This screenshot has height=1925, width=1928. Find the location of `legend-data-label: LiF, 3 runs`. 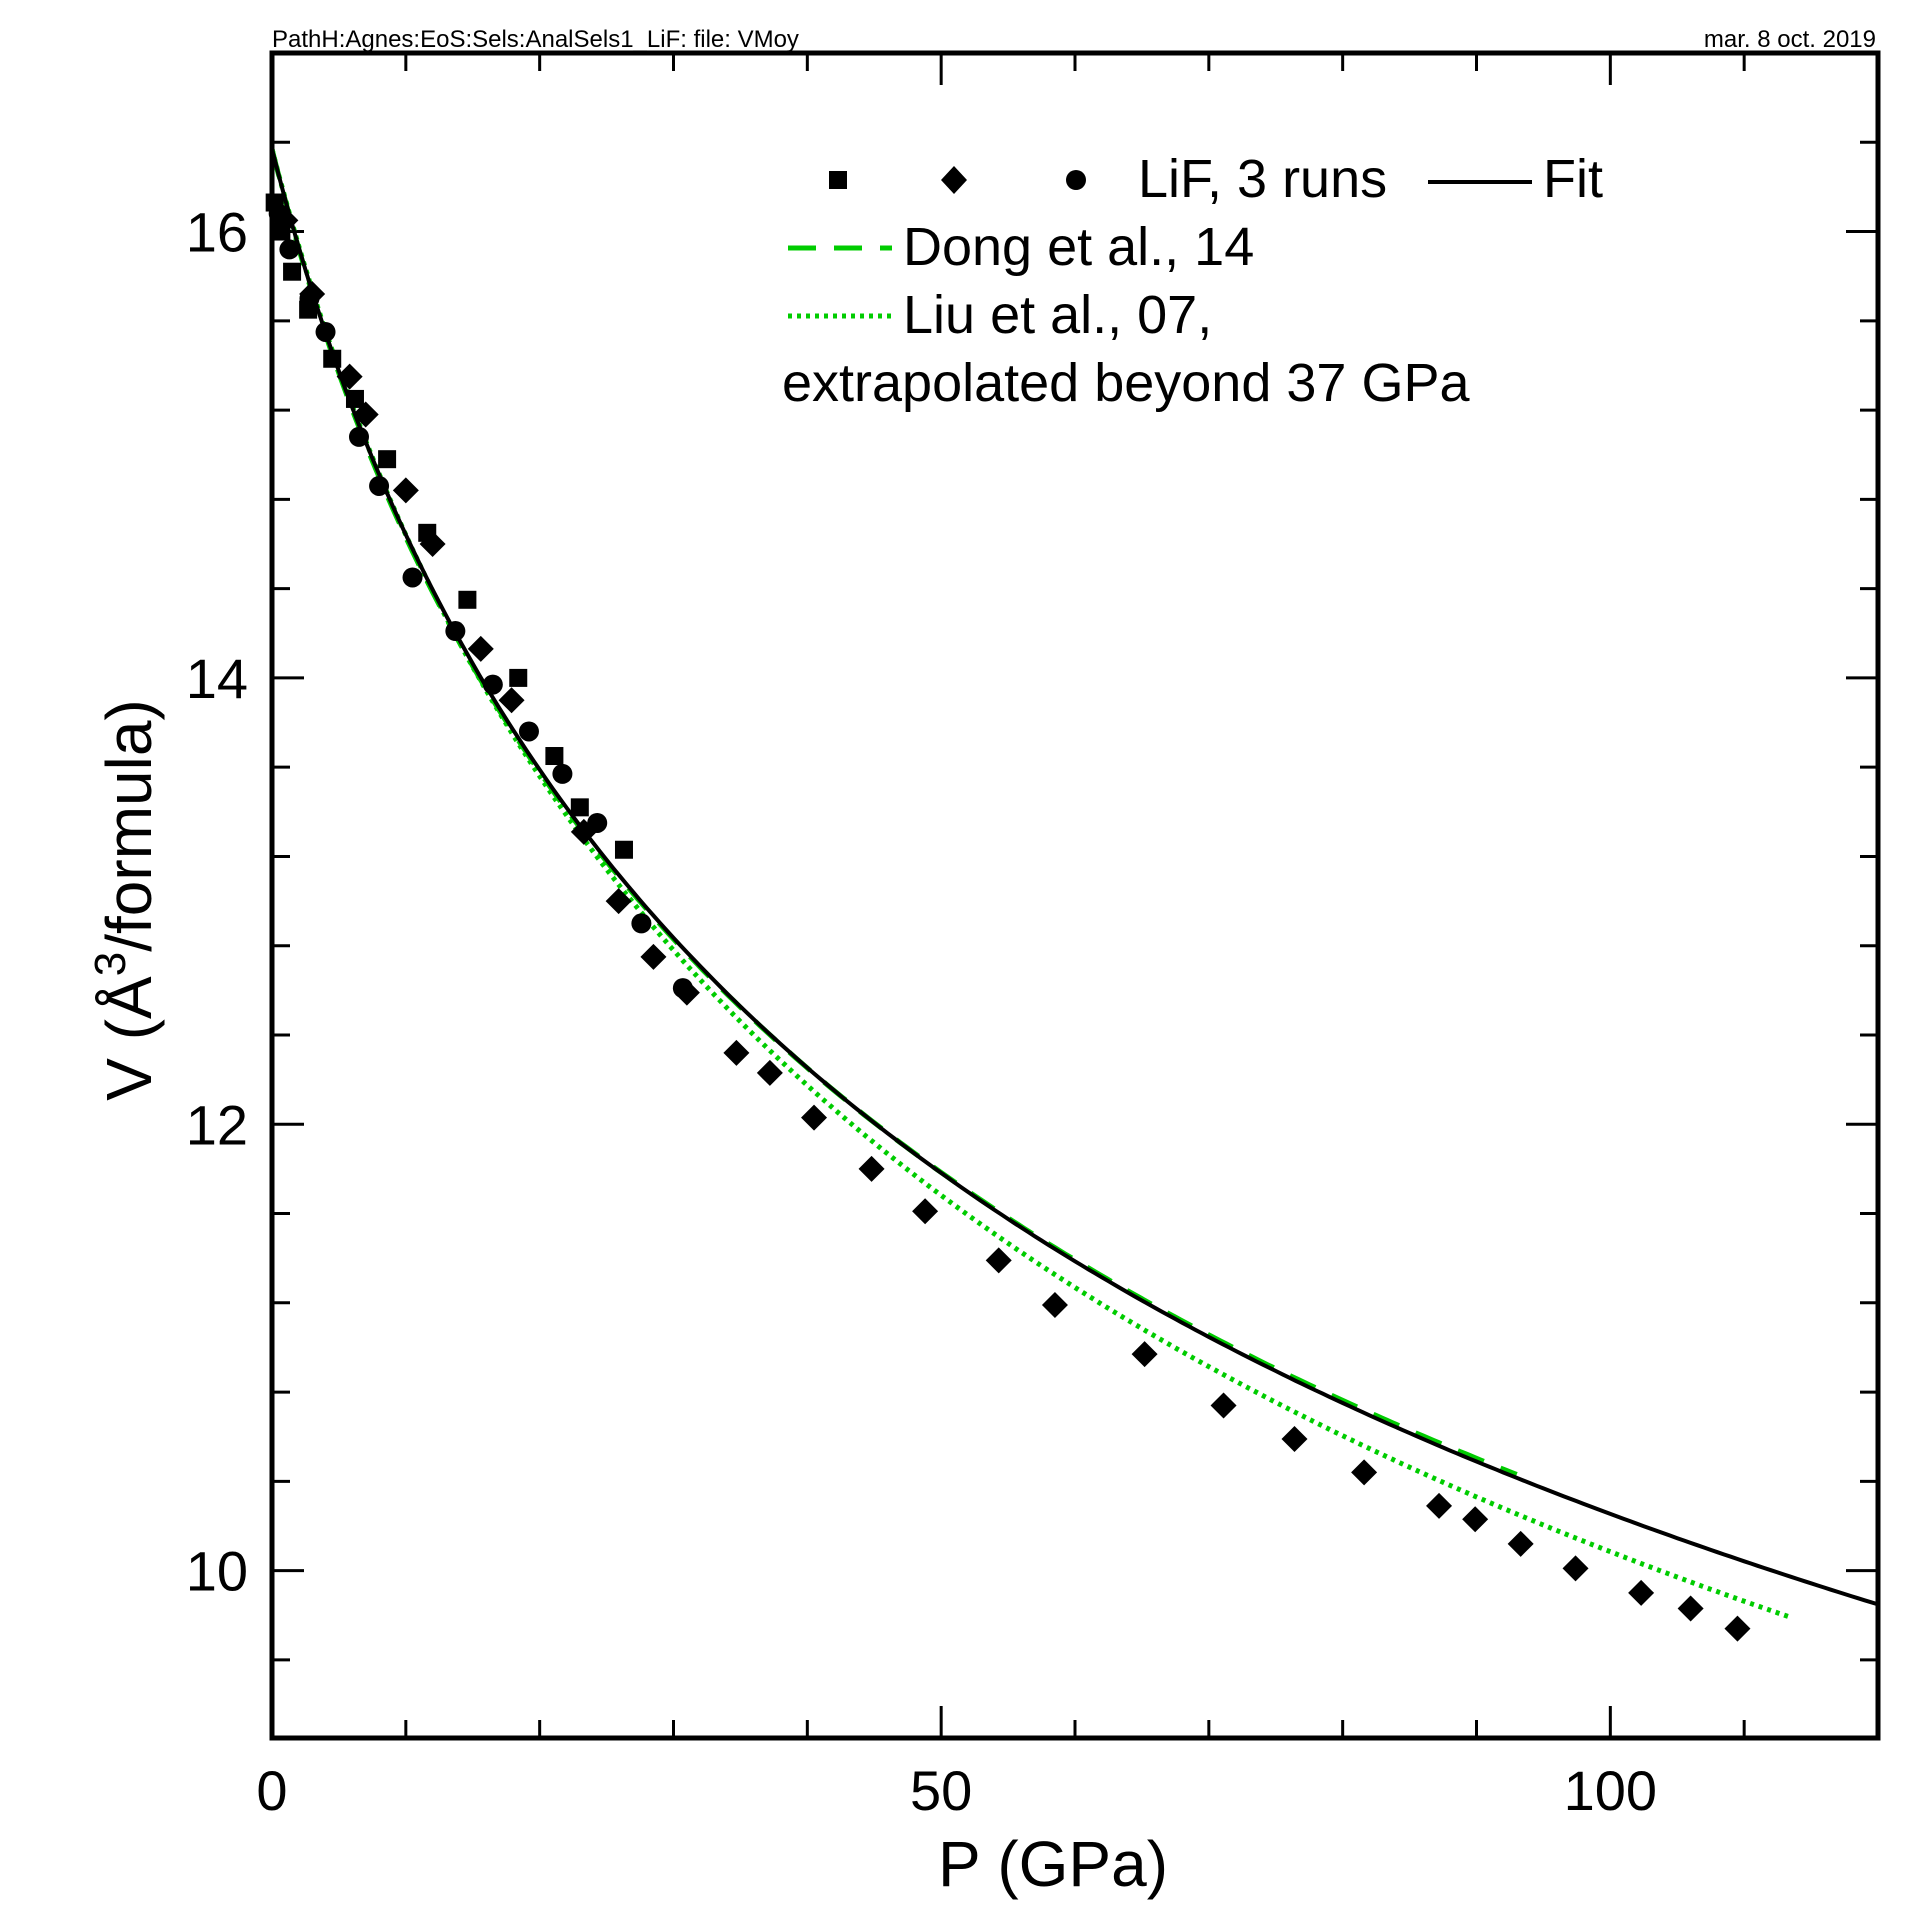

legend-data-label: LiF, 3 runs is located at coordinates (1263, 179).